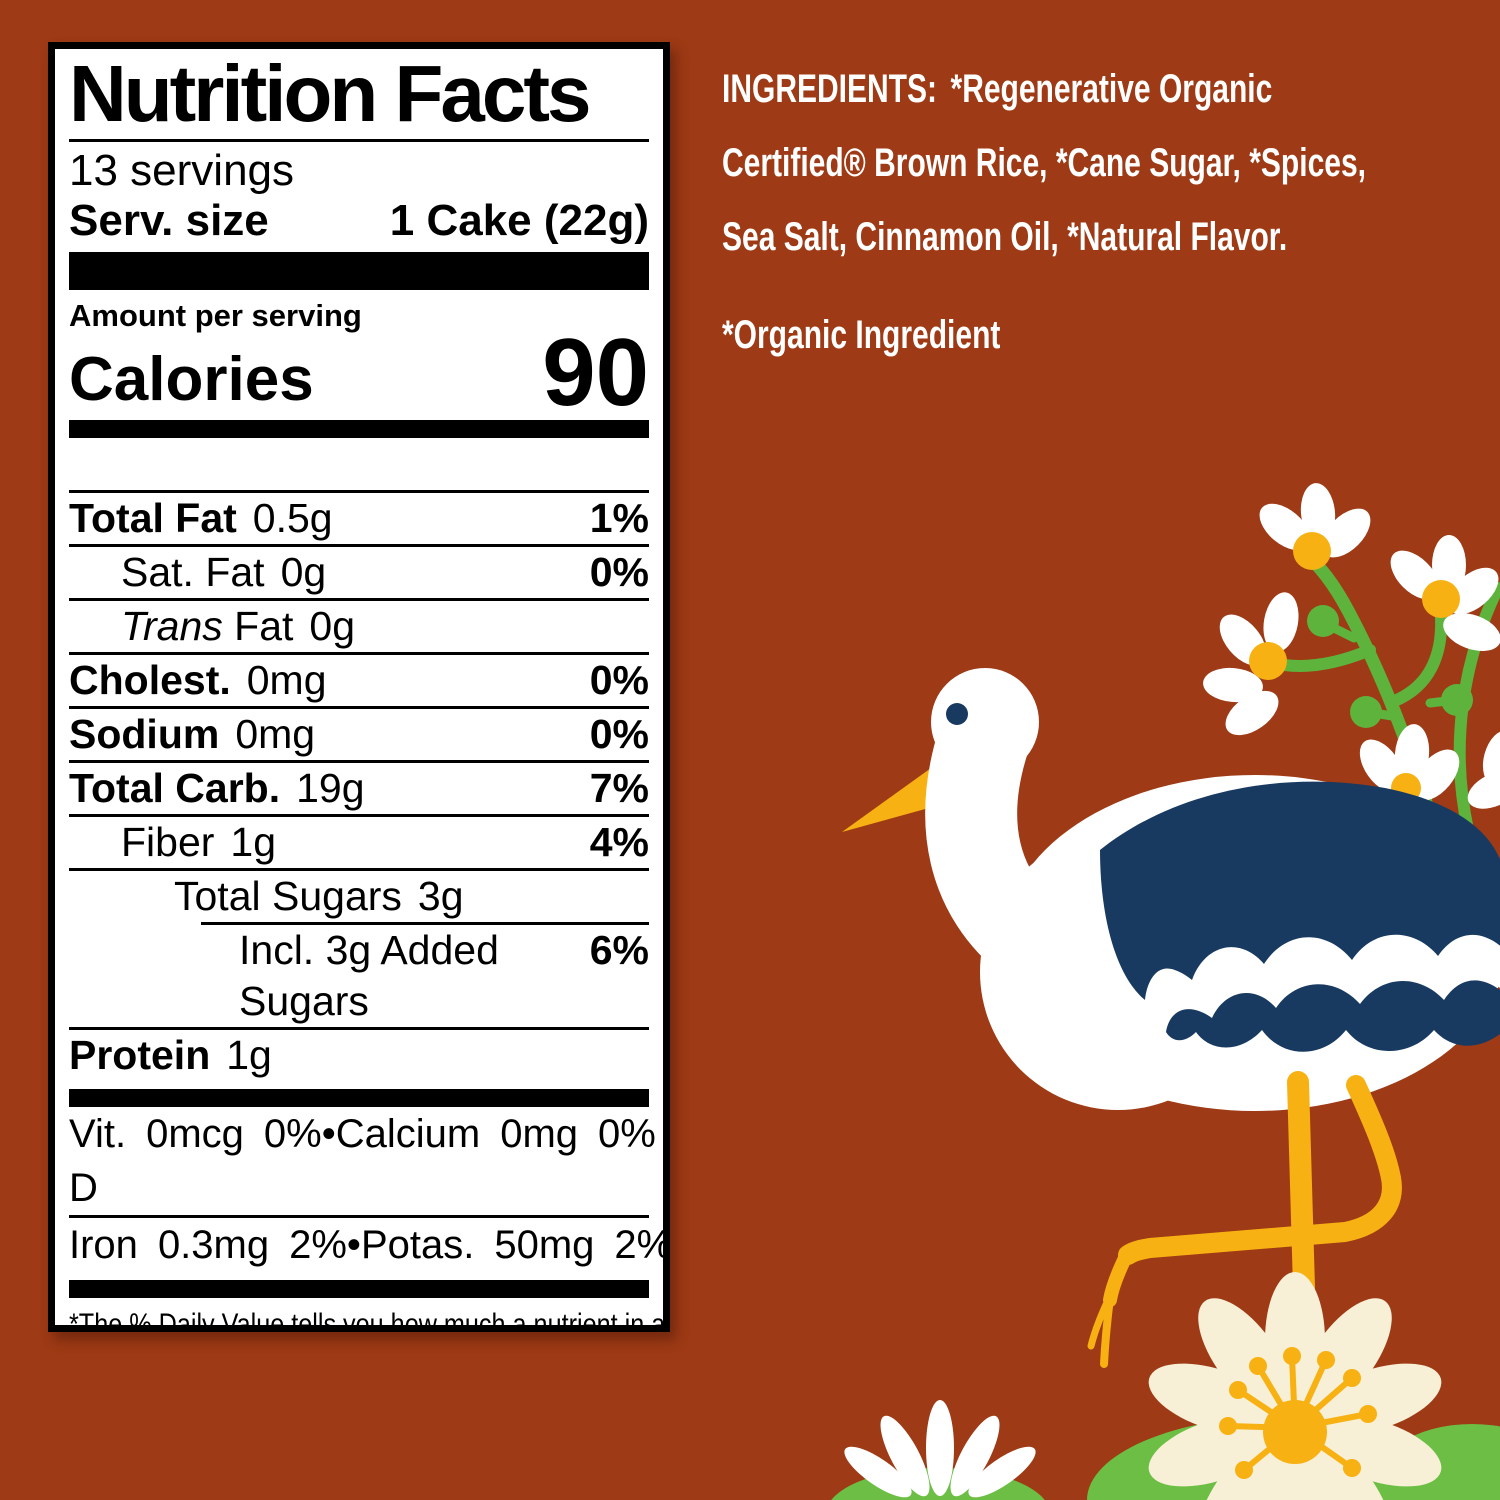 Image resolution: width=1500 pixels, height=1500 pixels. What do you see at coordinates (359, 787) in the screenshot?
I see `table-row-total-carb: Total Carb. 19g 7%` at bounding box center [359, 787].